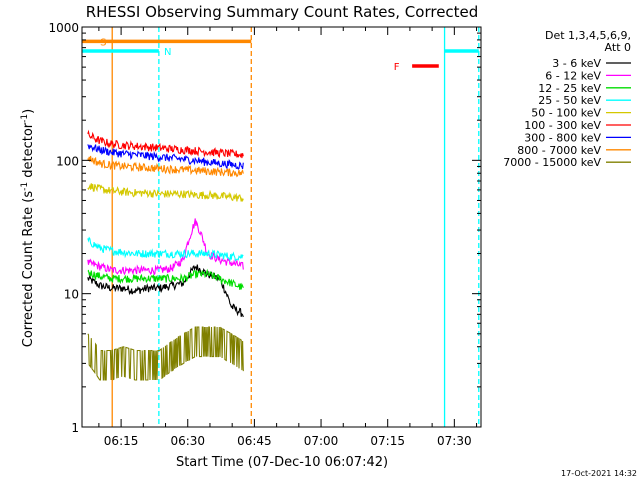  Describe the element at coordinates (397, 67) in the screenshot. I see `state-bar-label-f: F` at that location.